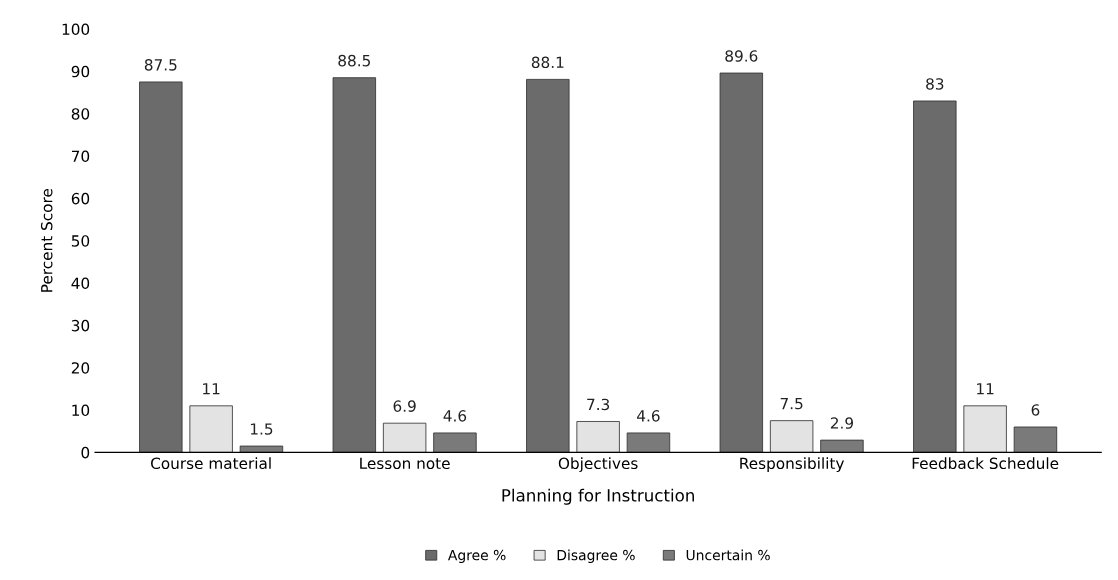  Describe the element at coordinates (80, 114) in the screenshot. I see `y-tick-label: 80` at that location.